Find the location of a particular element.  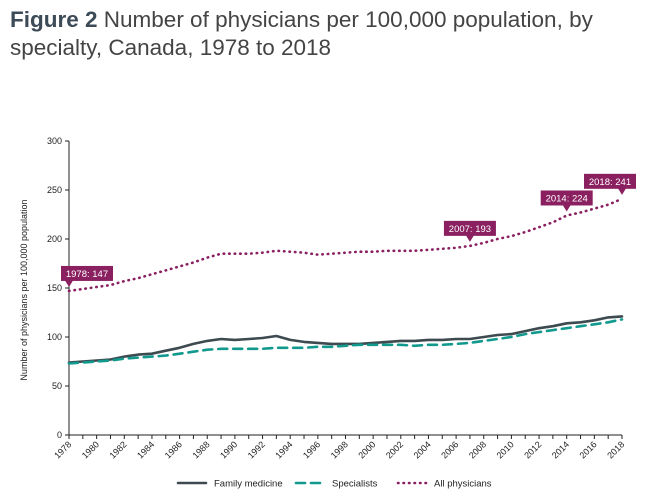

y-tick-label: 150 is located at coordinates (54, 288).